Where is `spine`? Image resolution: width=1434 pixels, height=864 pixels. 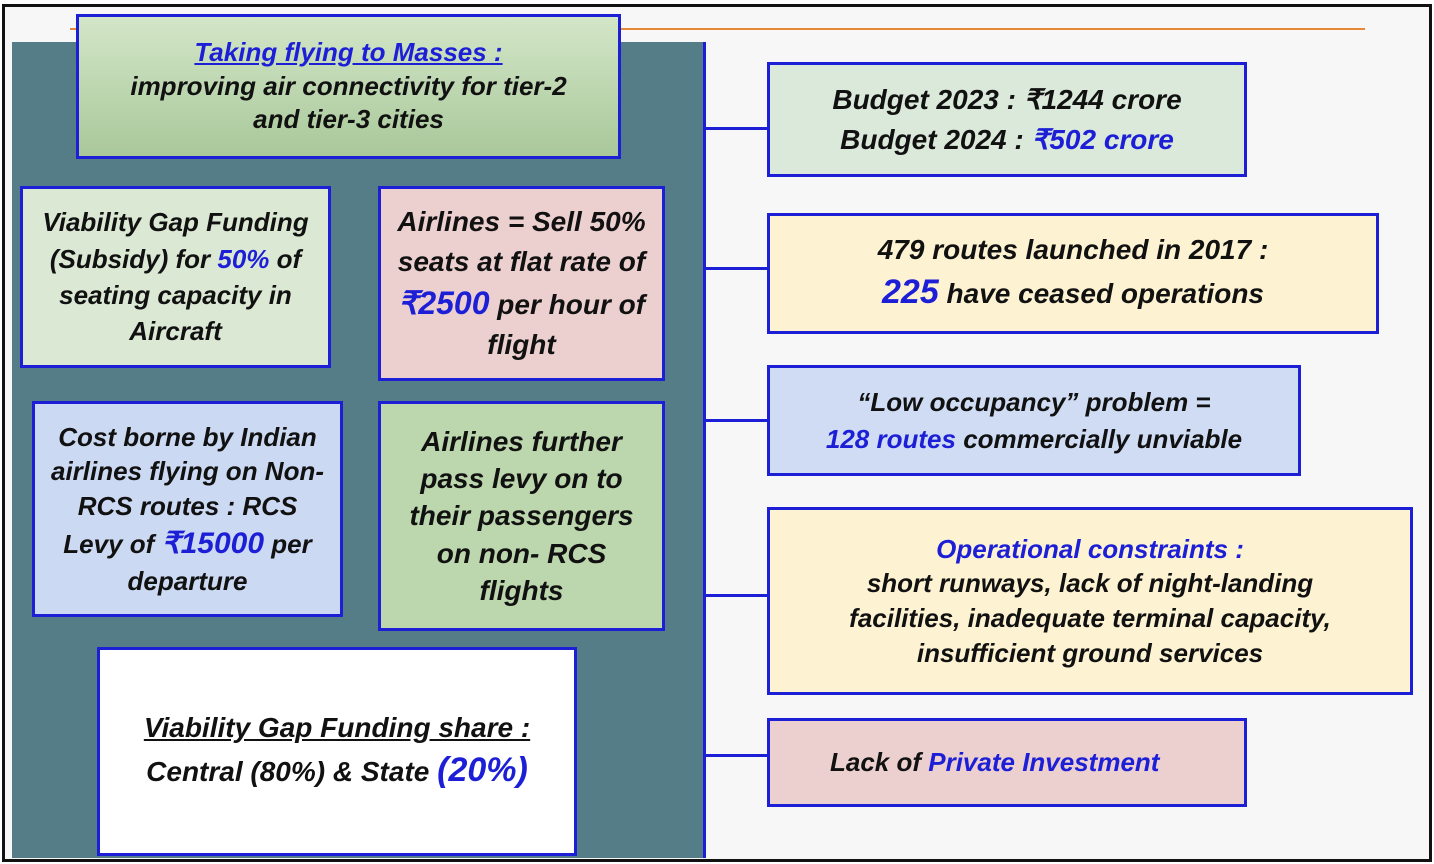 spine is located at coordinates (704, 450).